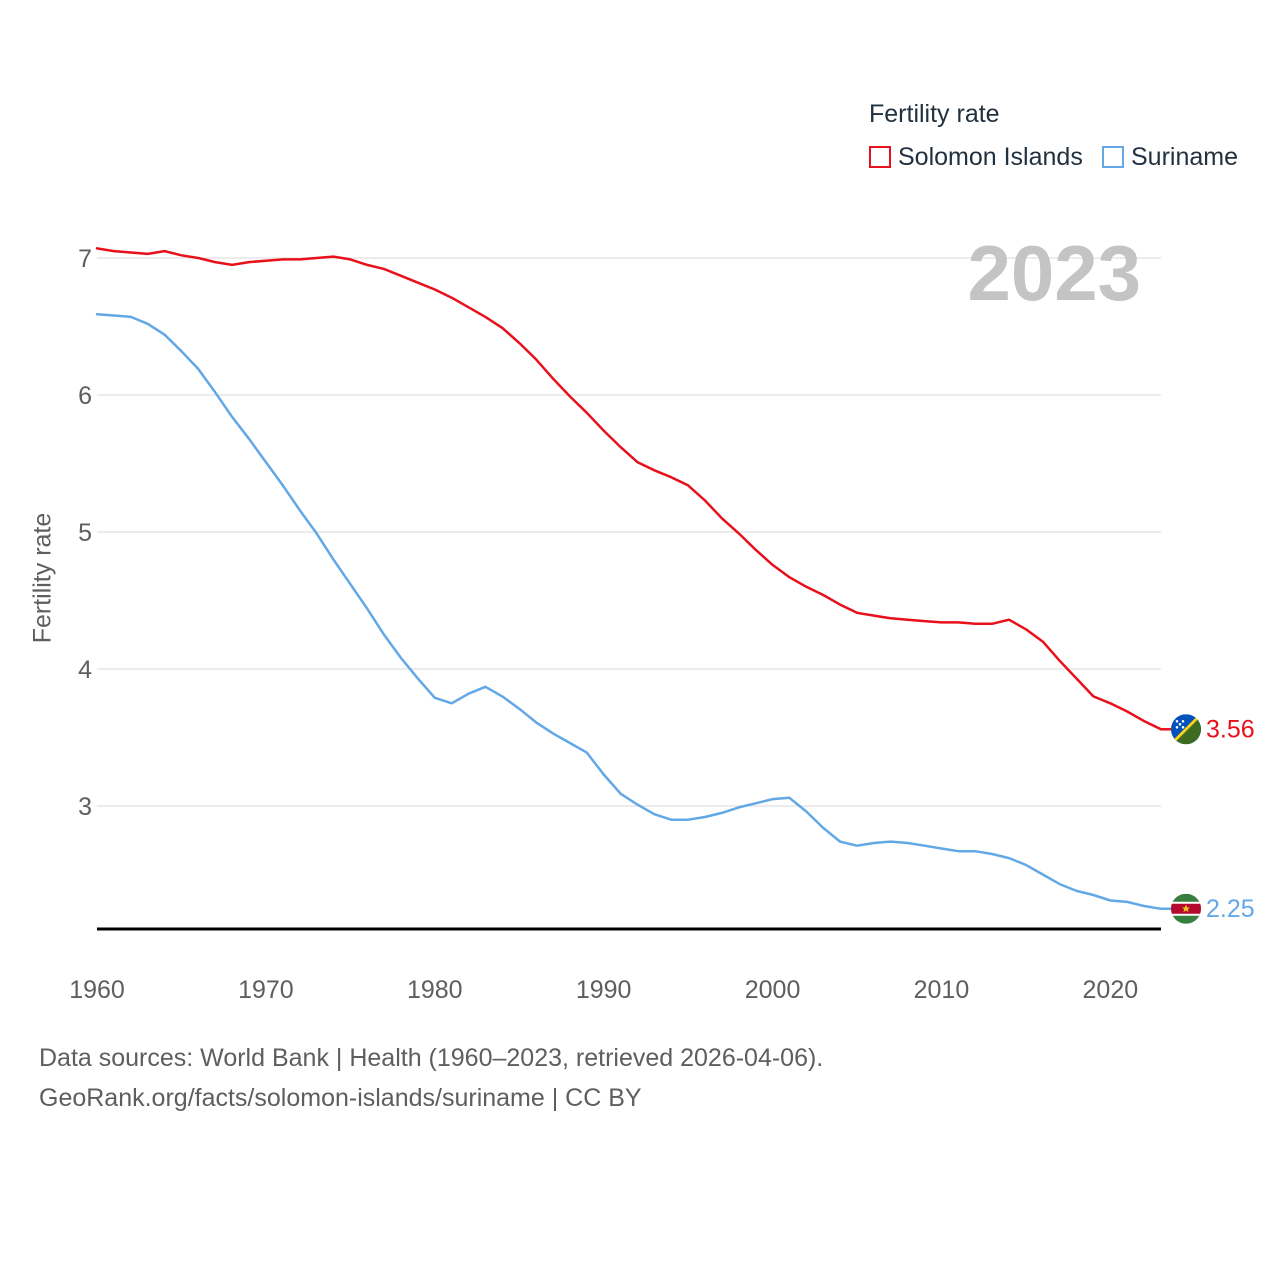  I want to click on current-year-watermark: 2023, so click(1054, 273).